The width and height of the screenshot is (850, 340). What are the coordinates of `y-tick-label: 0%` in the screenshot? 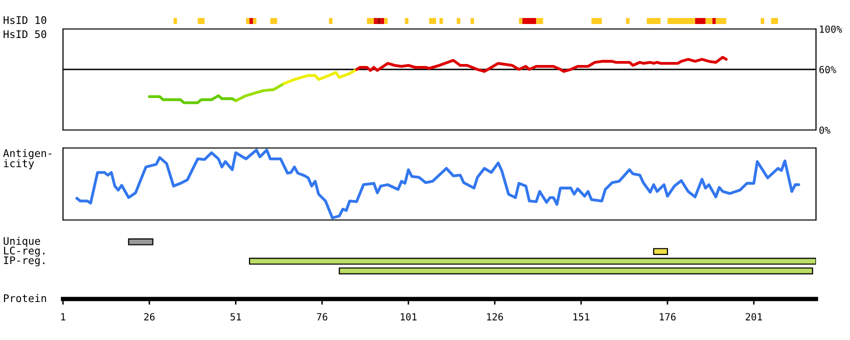 It's located at (824, 130).